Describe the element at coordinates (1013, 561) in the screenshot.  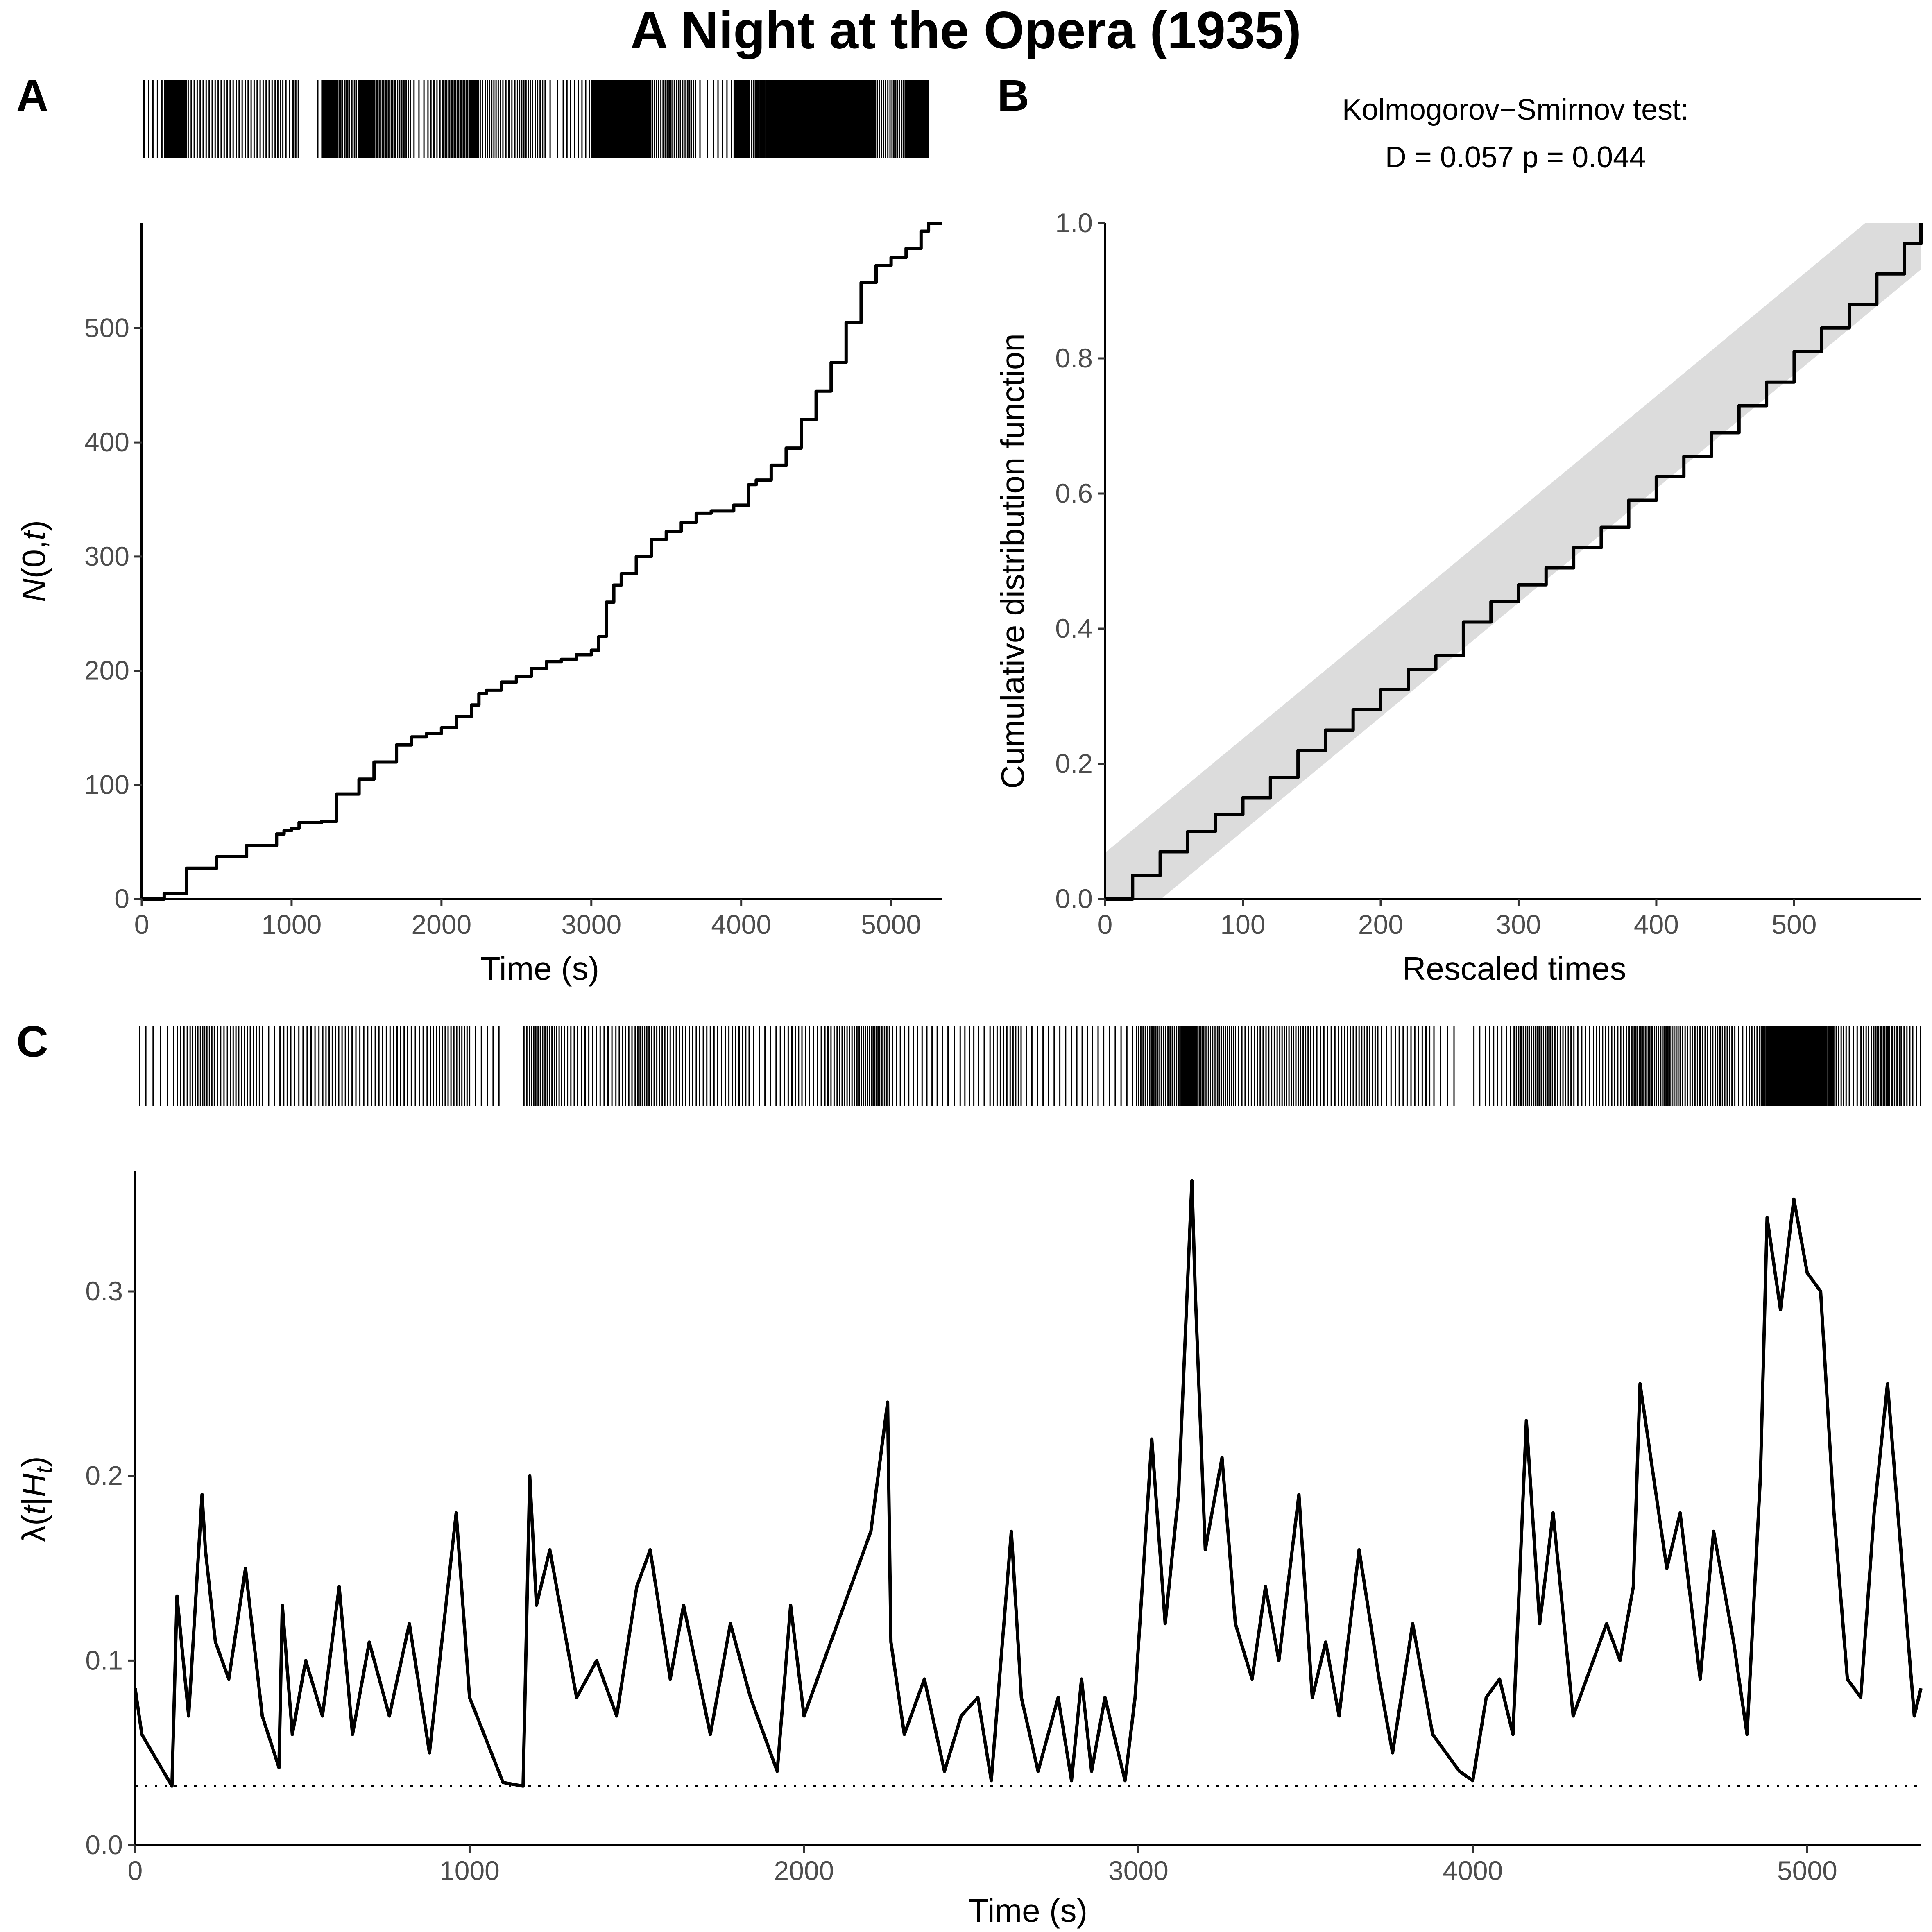
I see `y-axis-title-b: Cumulative distribution function` at that location.